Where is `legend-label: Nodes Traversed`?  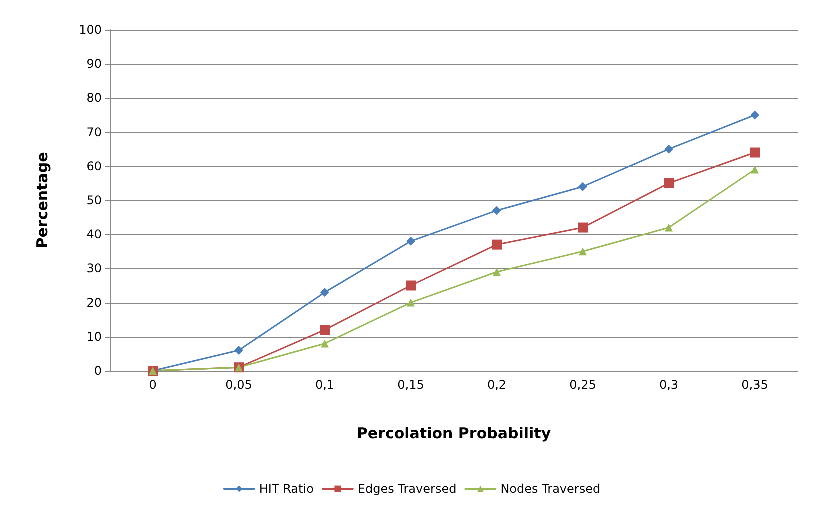 legend-label: Nodes Traversed is located at coordinates (550, 489).